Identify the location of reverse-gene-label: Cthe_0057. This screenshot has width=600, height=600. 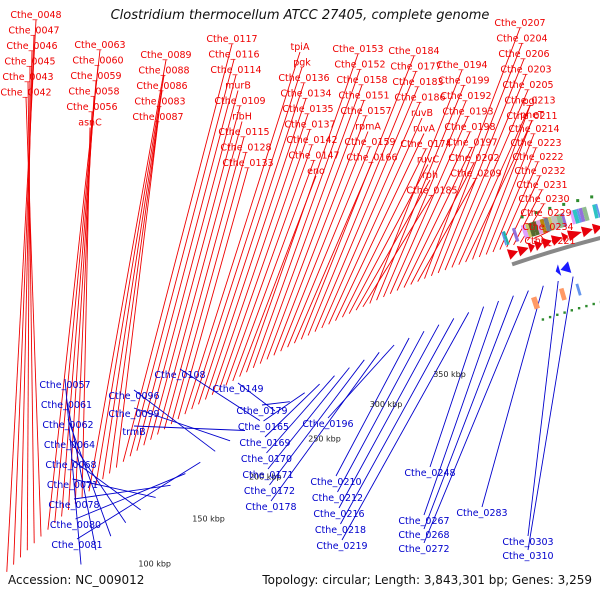
(64, 385).